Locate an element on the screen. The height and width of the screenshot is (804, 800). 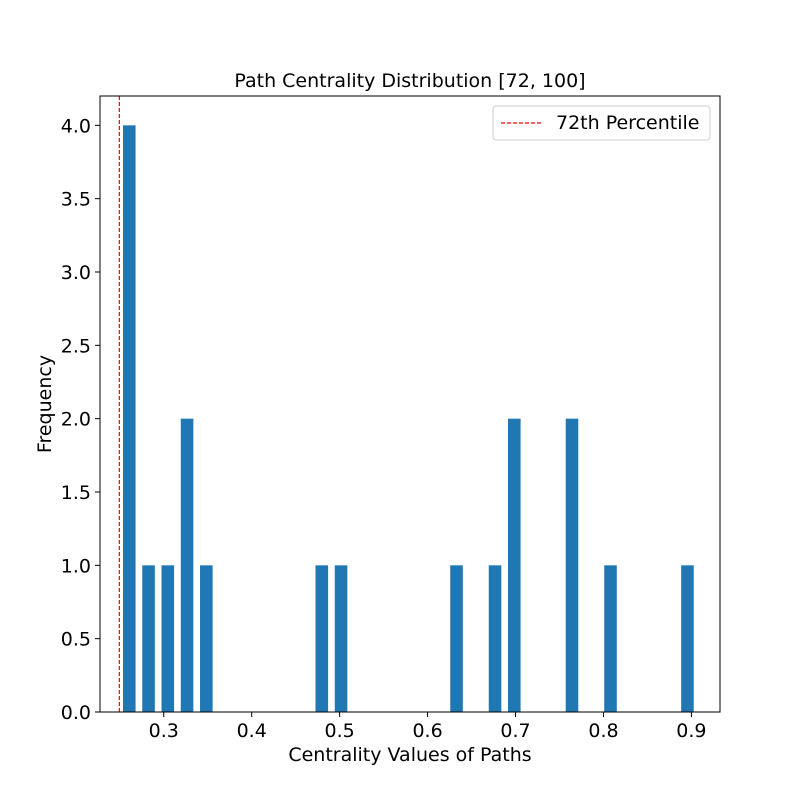
legend: 72th Percentile is located at coordinates (601, 123).